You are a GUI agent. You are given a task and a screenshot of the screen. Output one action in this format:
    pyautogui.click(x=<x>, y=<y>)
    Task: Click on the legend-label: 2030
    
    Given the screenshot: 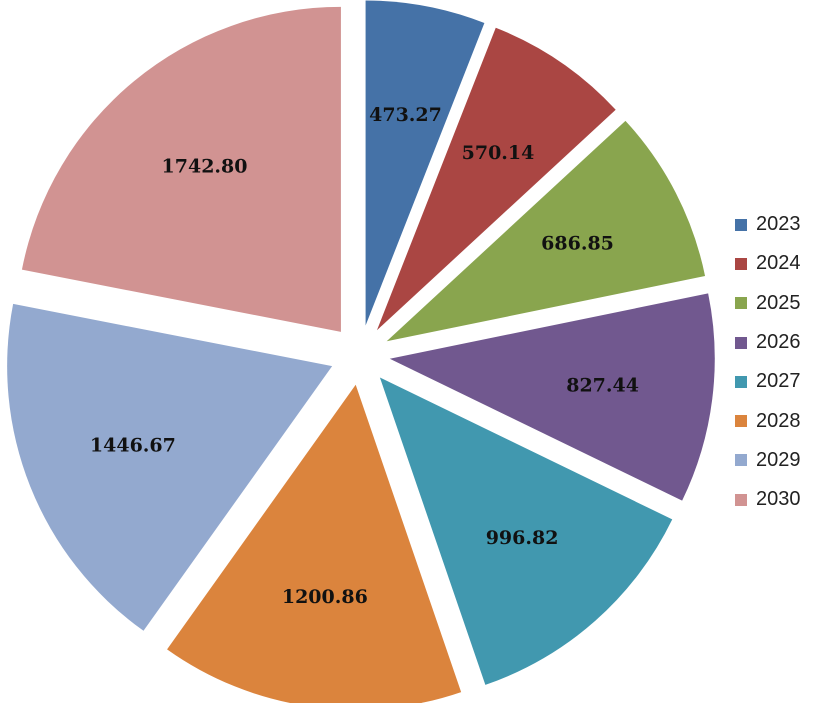 What is the action you would take?
    pyautogui.click(x=778, y=499)
    